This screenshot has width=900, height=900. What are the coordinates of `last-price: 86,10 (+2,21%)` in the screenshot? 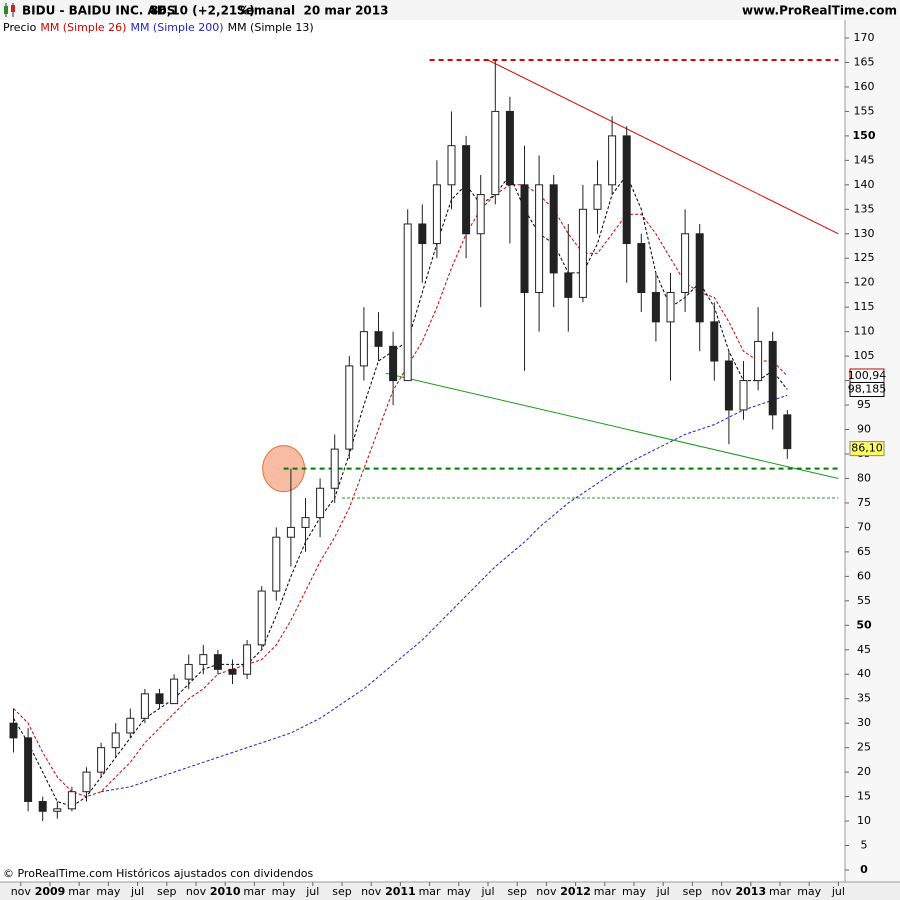 It's located at (202, 11).